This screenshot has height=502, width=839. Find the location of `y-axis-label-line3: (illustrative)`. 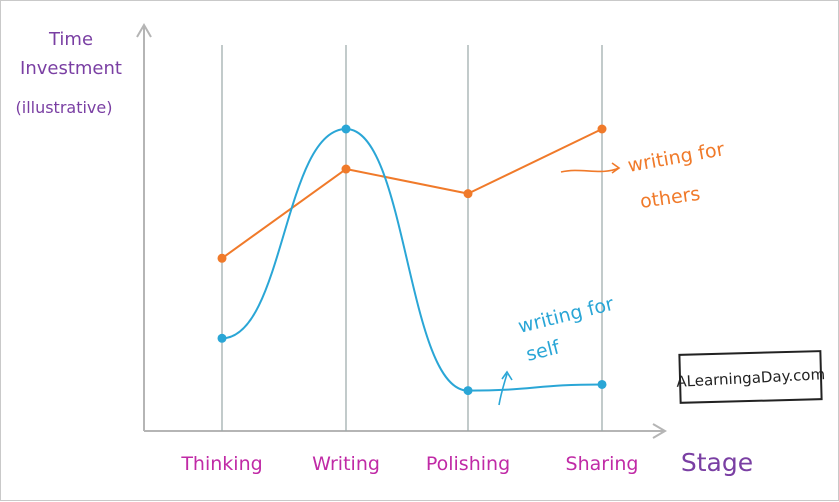

y-axis-label-line3: (illustrative) is located at coordinates (64, 107).